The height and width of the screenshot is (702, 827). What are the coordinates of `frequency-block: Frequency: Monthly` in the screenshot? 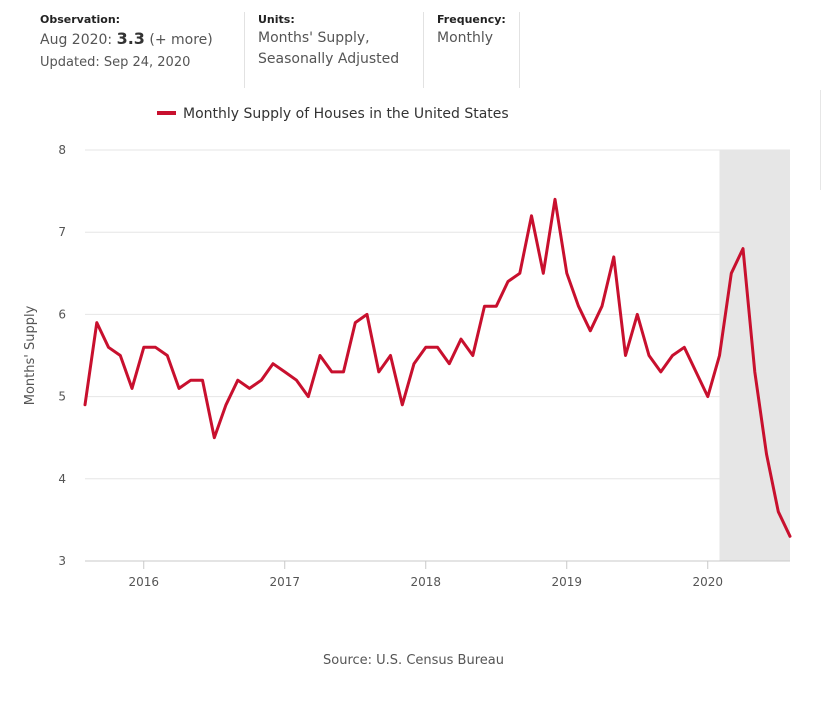 It's located at (477, 30).